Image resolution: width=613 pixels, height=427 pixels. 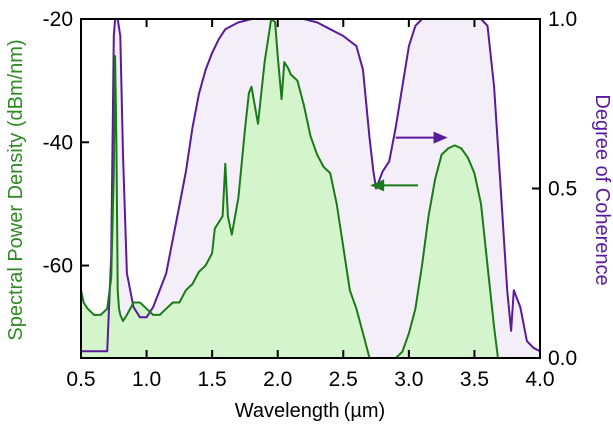 I want to click on y-left-tick-label: -40, so click(x=58, y=142).